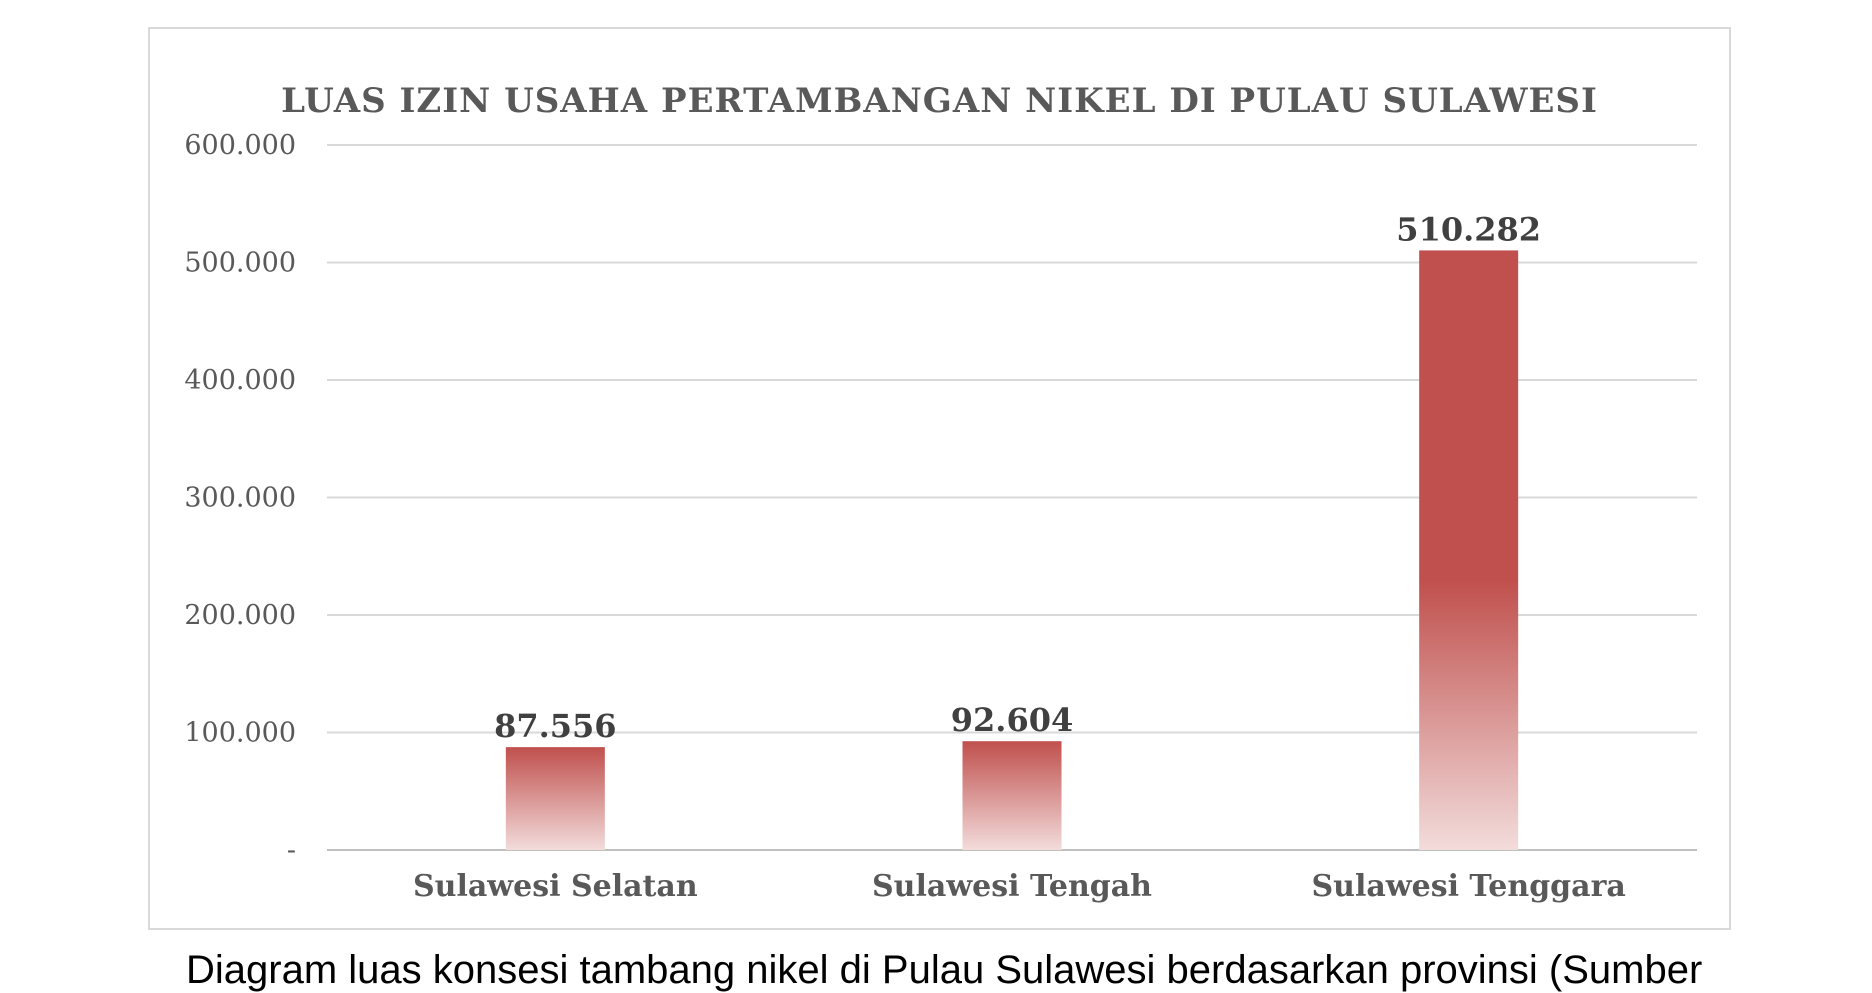  I want to click on y-tick-label: 400.000, so click(240, 380).